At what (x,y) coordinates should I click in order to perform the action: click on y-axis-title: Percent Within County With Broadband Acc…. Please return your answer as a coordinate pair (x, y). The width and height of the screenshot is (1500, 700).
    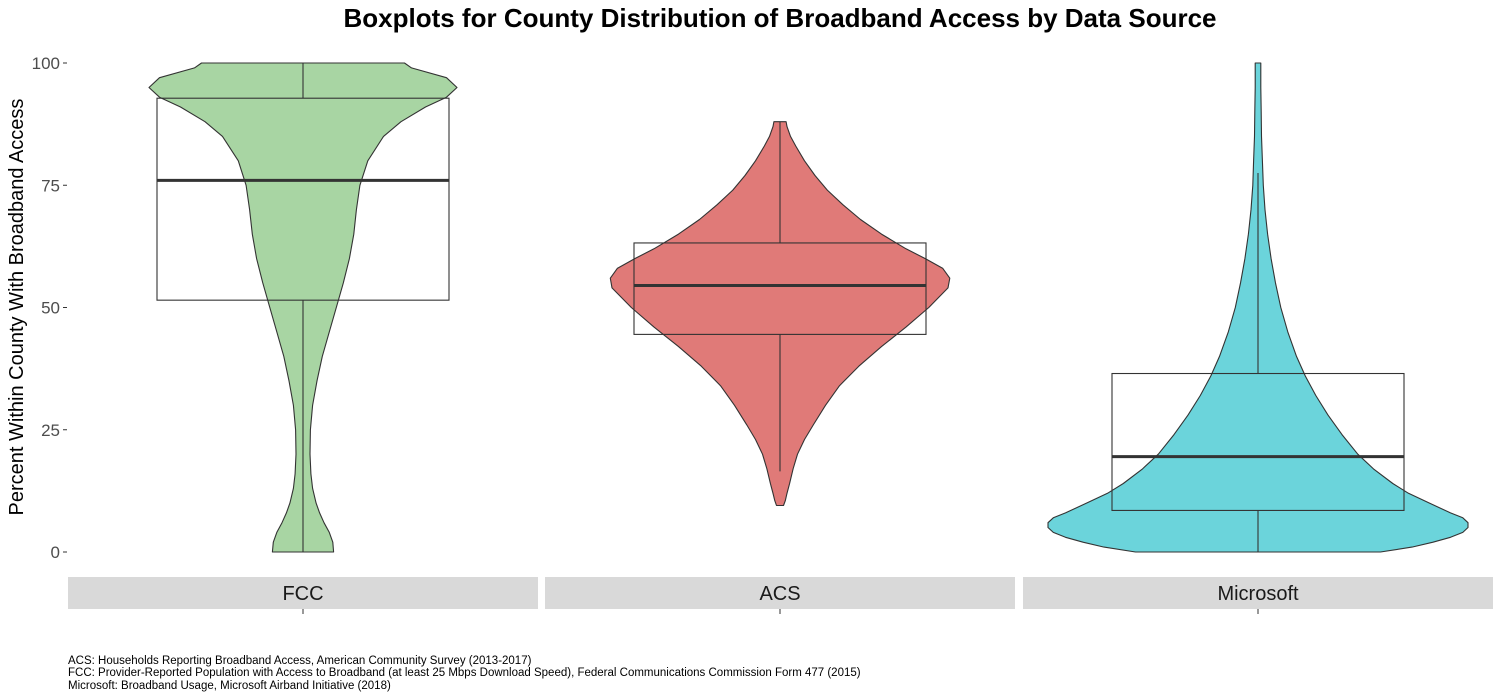
    Looking at the image, I should click on (17, 307).